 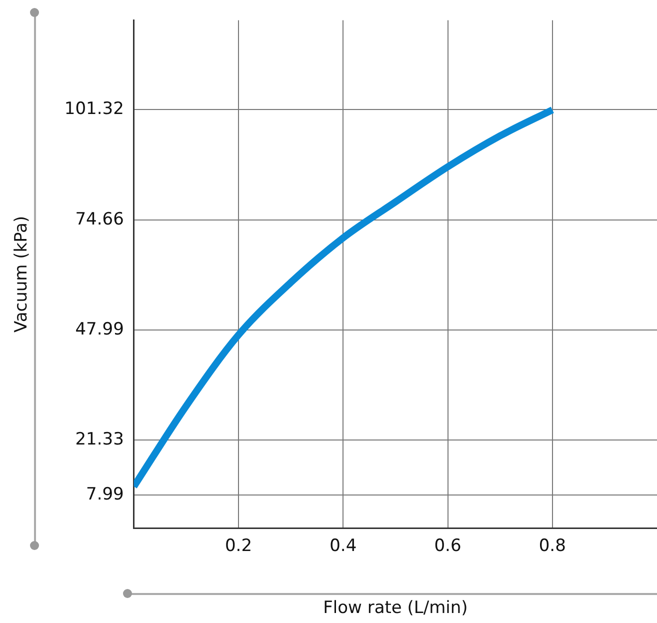 What do you see at coordinates (395, 608) in the screenshot?
I see `x-axis-title: Flow rate (L/min)` at bounding box center [395, 608].